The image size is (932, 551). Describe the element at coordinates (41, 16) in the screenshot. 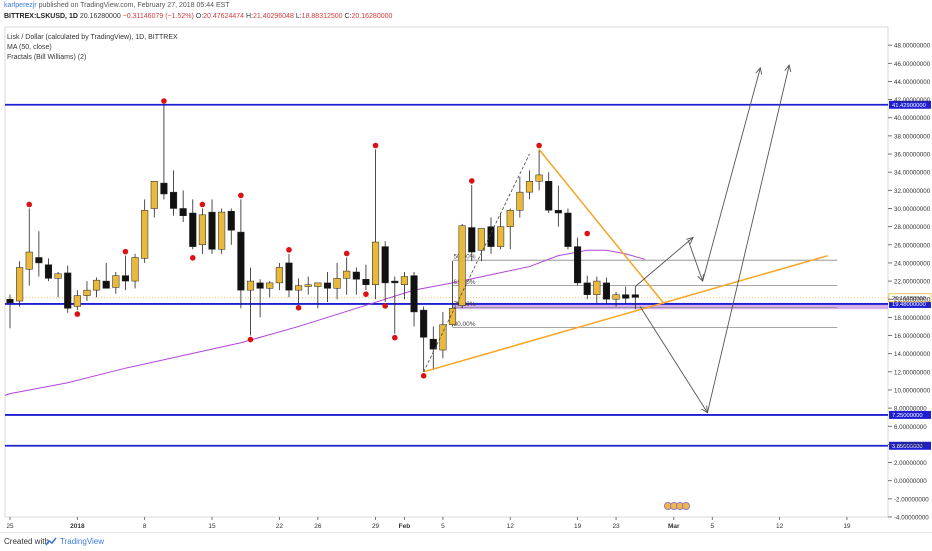

I see `symbol-label: BITTREX:LSKUSD, 1D` at that location.